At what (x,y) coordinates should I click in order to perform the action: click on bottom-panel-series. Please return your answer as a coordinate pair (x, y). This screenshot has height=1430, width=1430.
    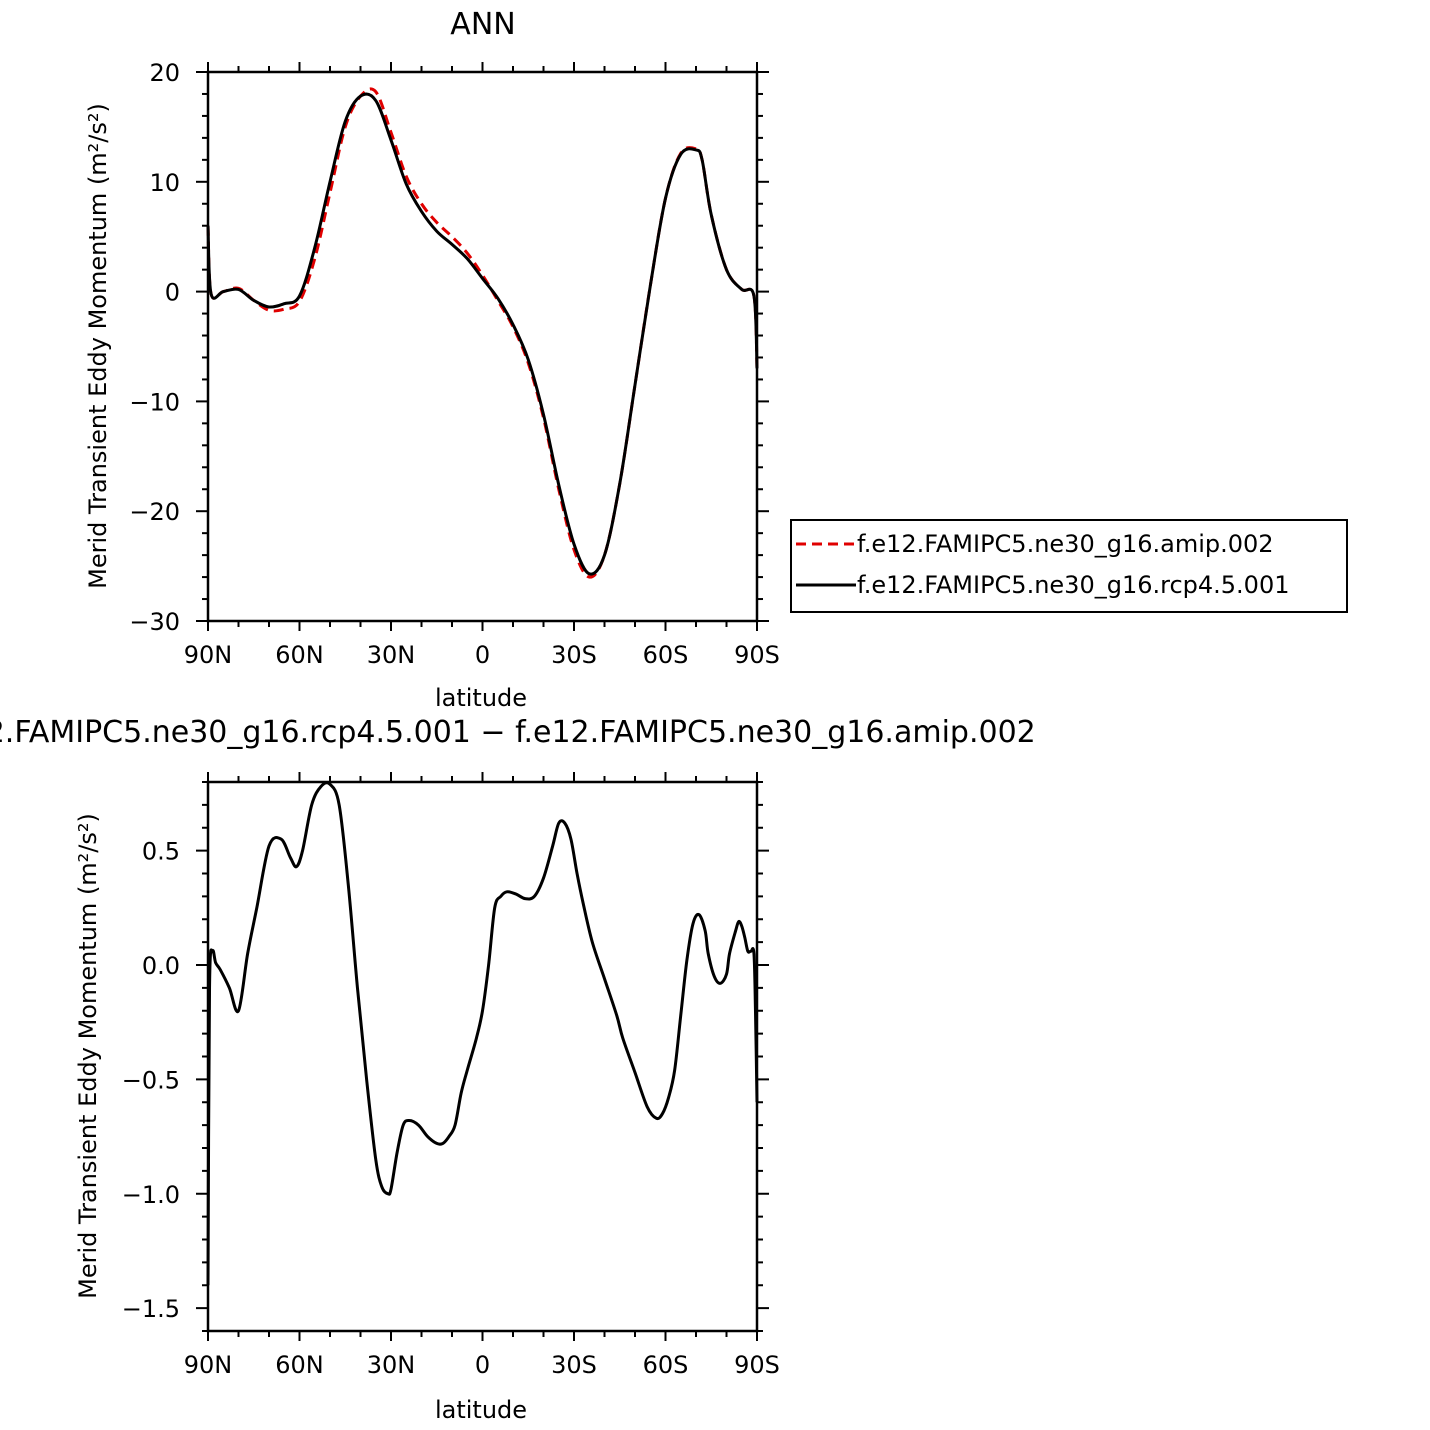
    Looking at the image, I should click on (482, 1033).